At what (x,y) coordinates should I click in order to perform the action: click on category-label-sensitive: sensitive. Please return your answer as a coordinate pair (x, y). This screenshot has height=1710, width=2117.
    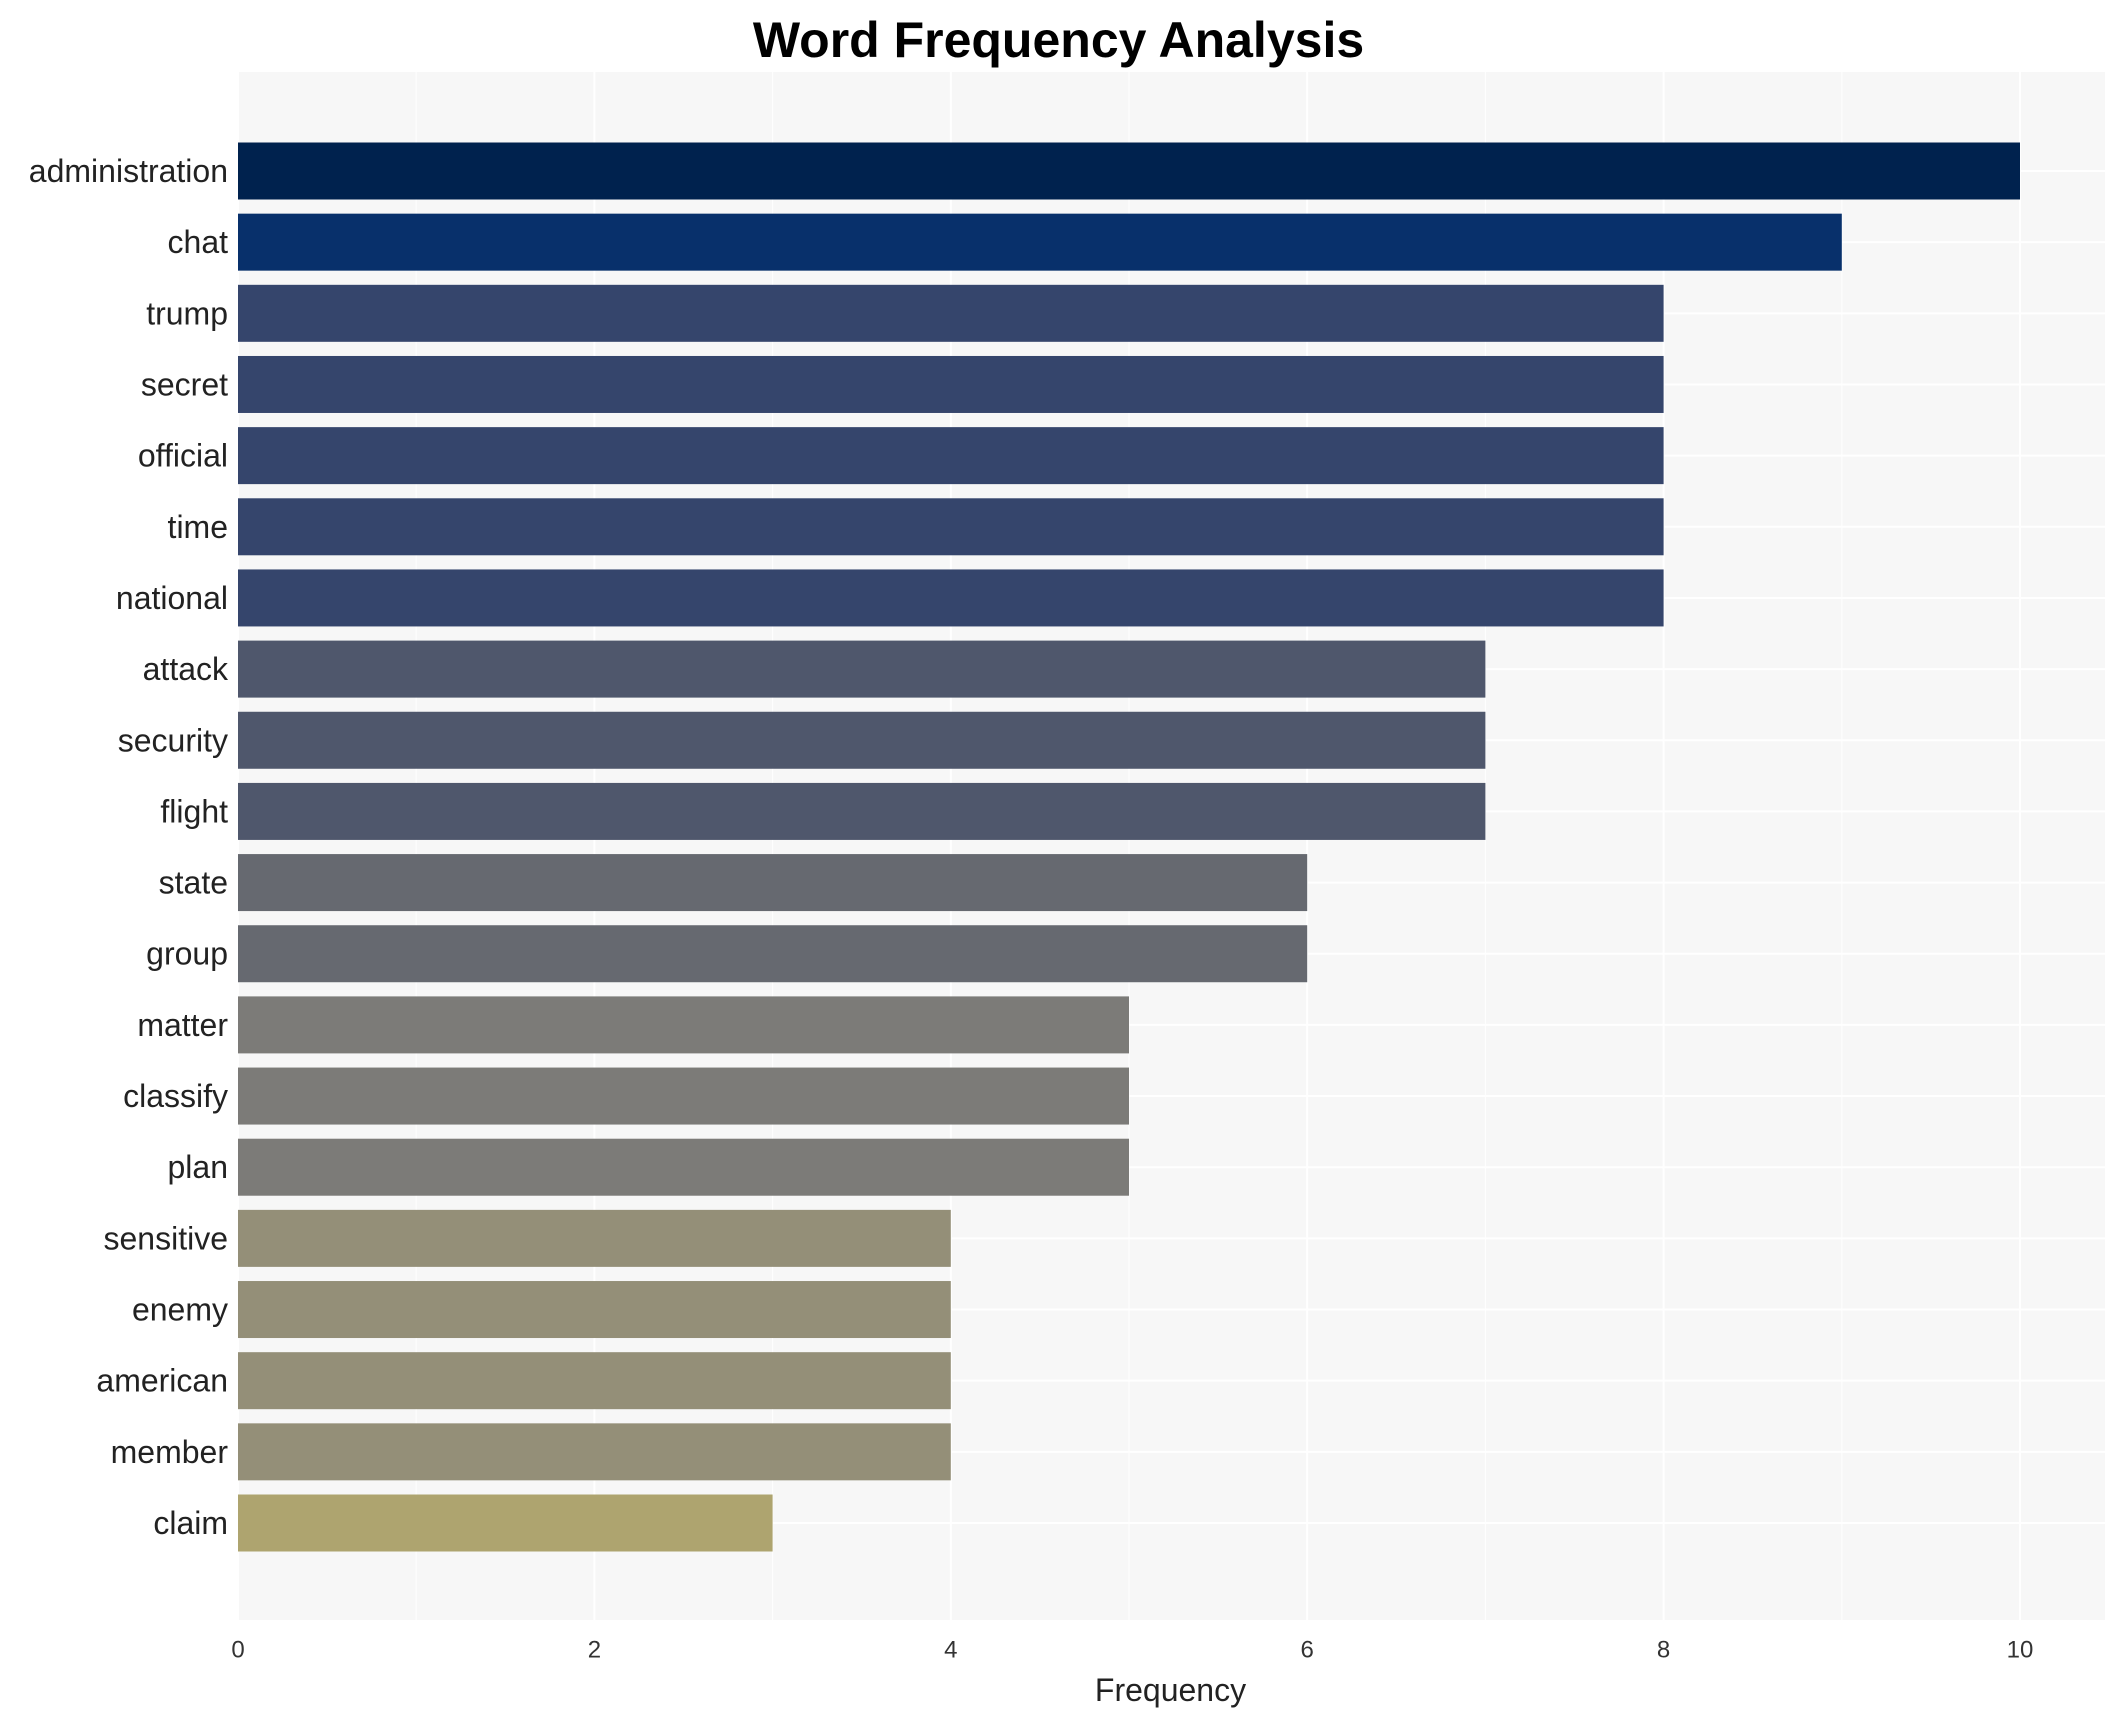
    Looking at the image, I should click on (166, 1238).